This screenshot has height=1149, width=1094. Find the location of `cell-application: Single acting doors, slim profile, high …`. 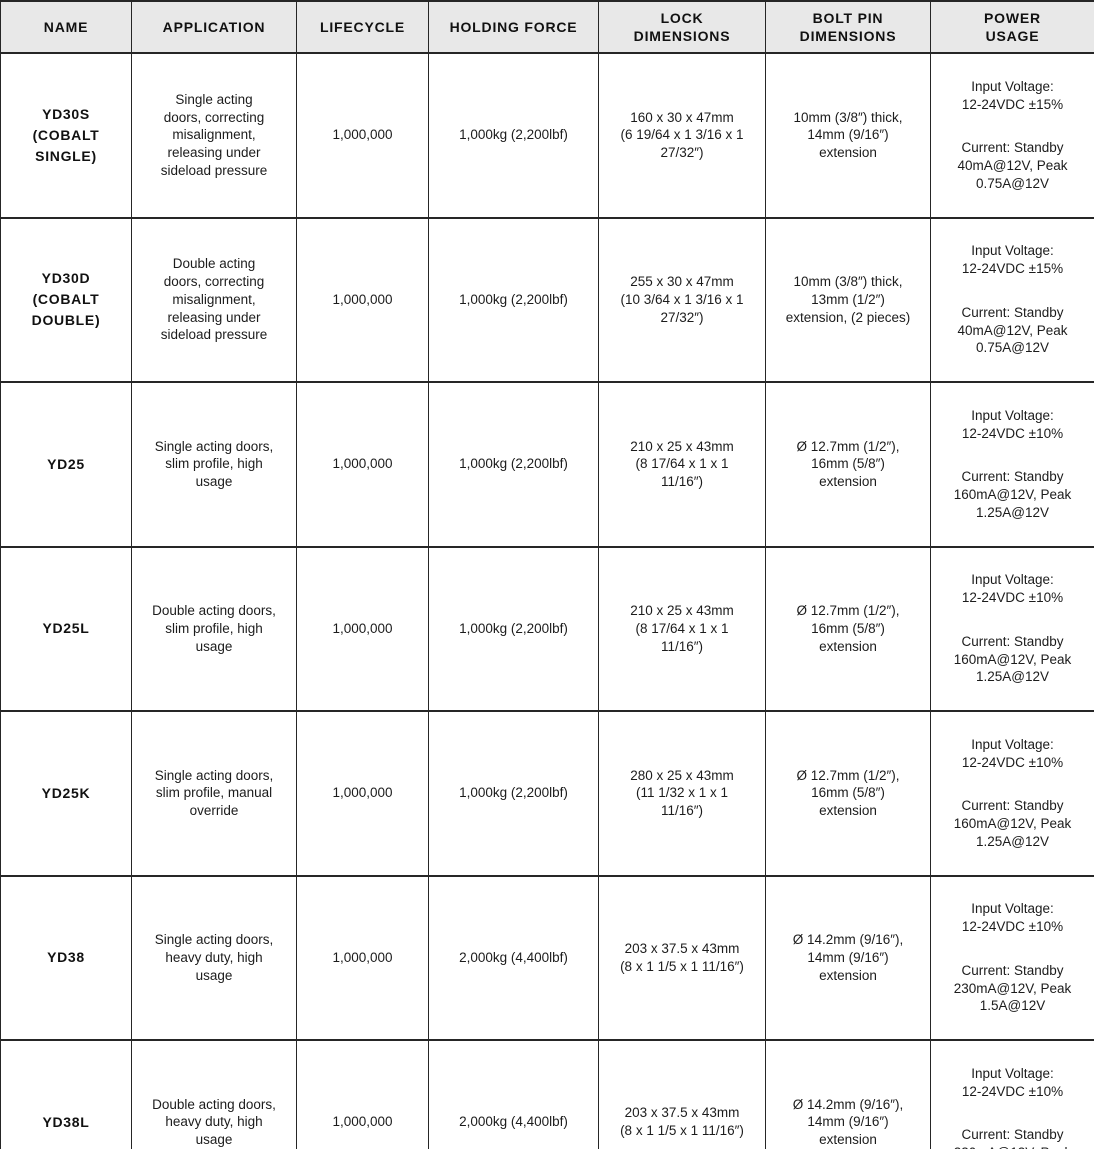

cell-application: Single acting doors, slim profile, high … is located at coordinates (214, 464).